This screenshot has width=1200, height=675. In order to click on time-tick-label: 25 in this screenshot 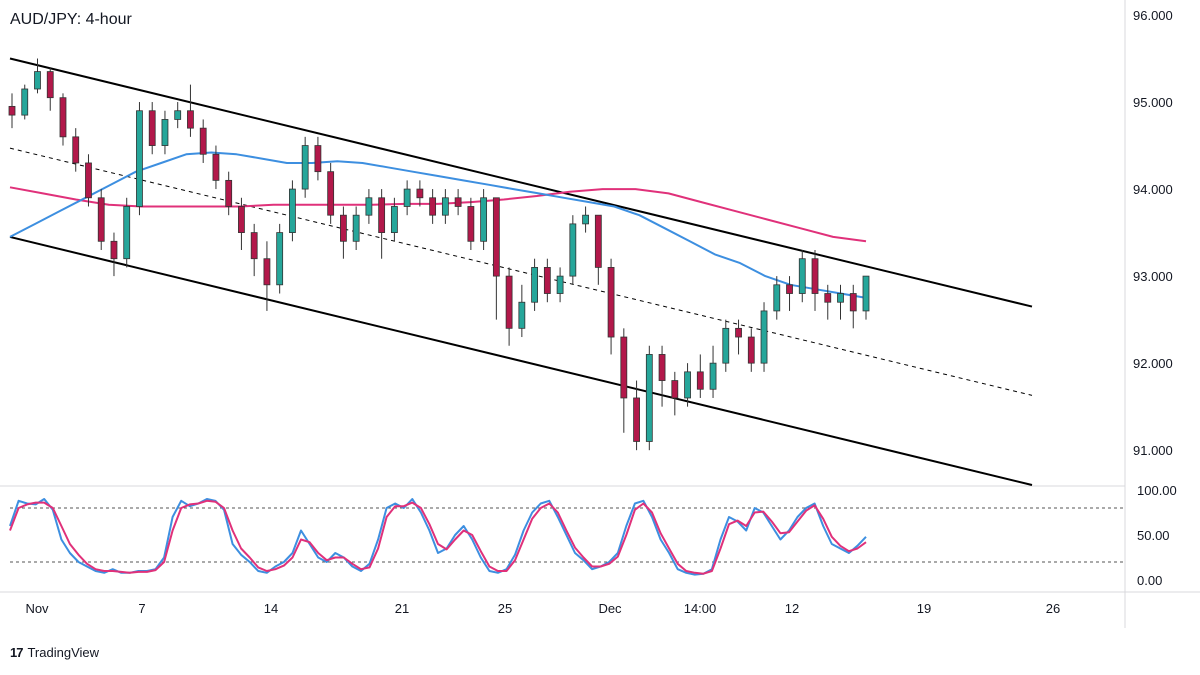, I will do `click(505, 608)`.